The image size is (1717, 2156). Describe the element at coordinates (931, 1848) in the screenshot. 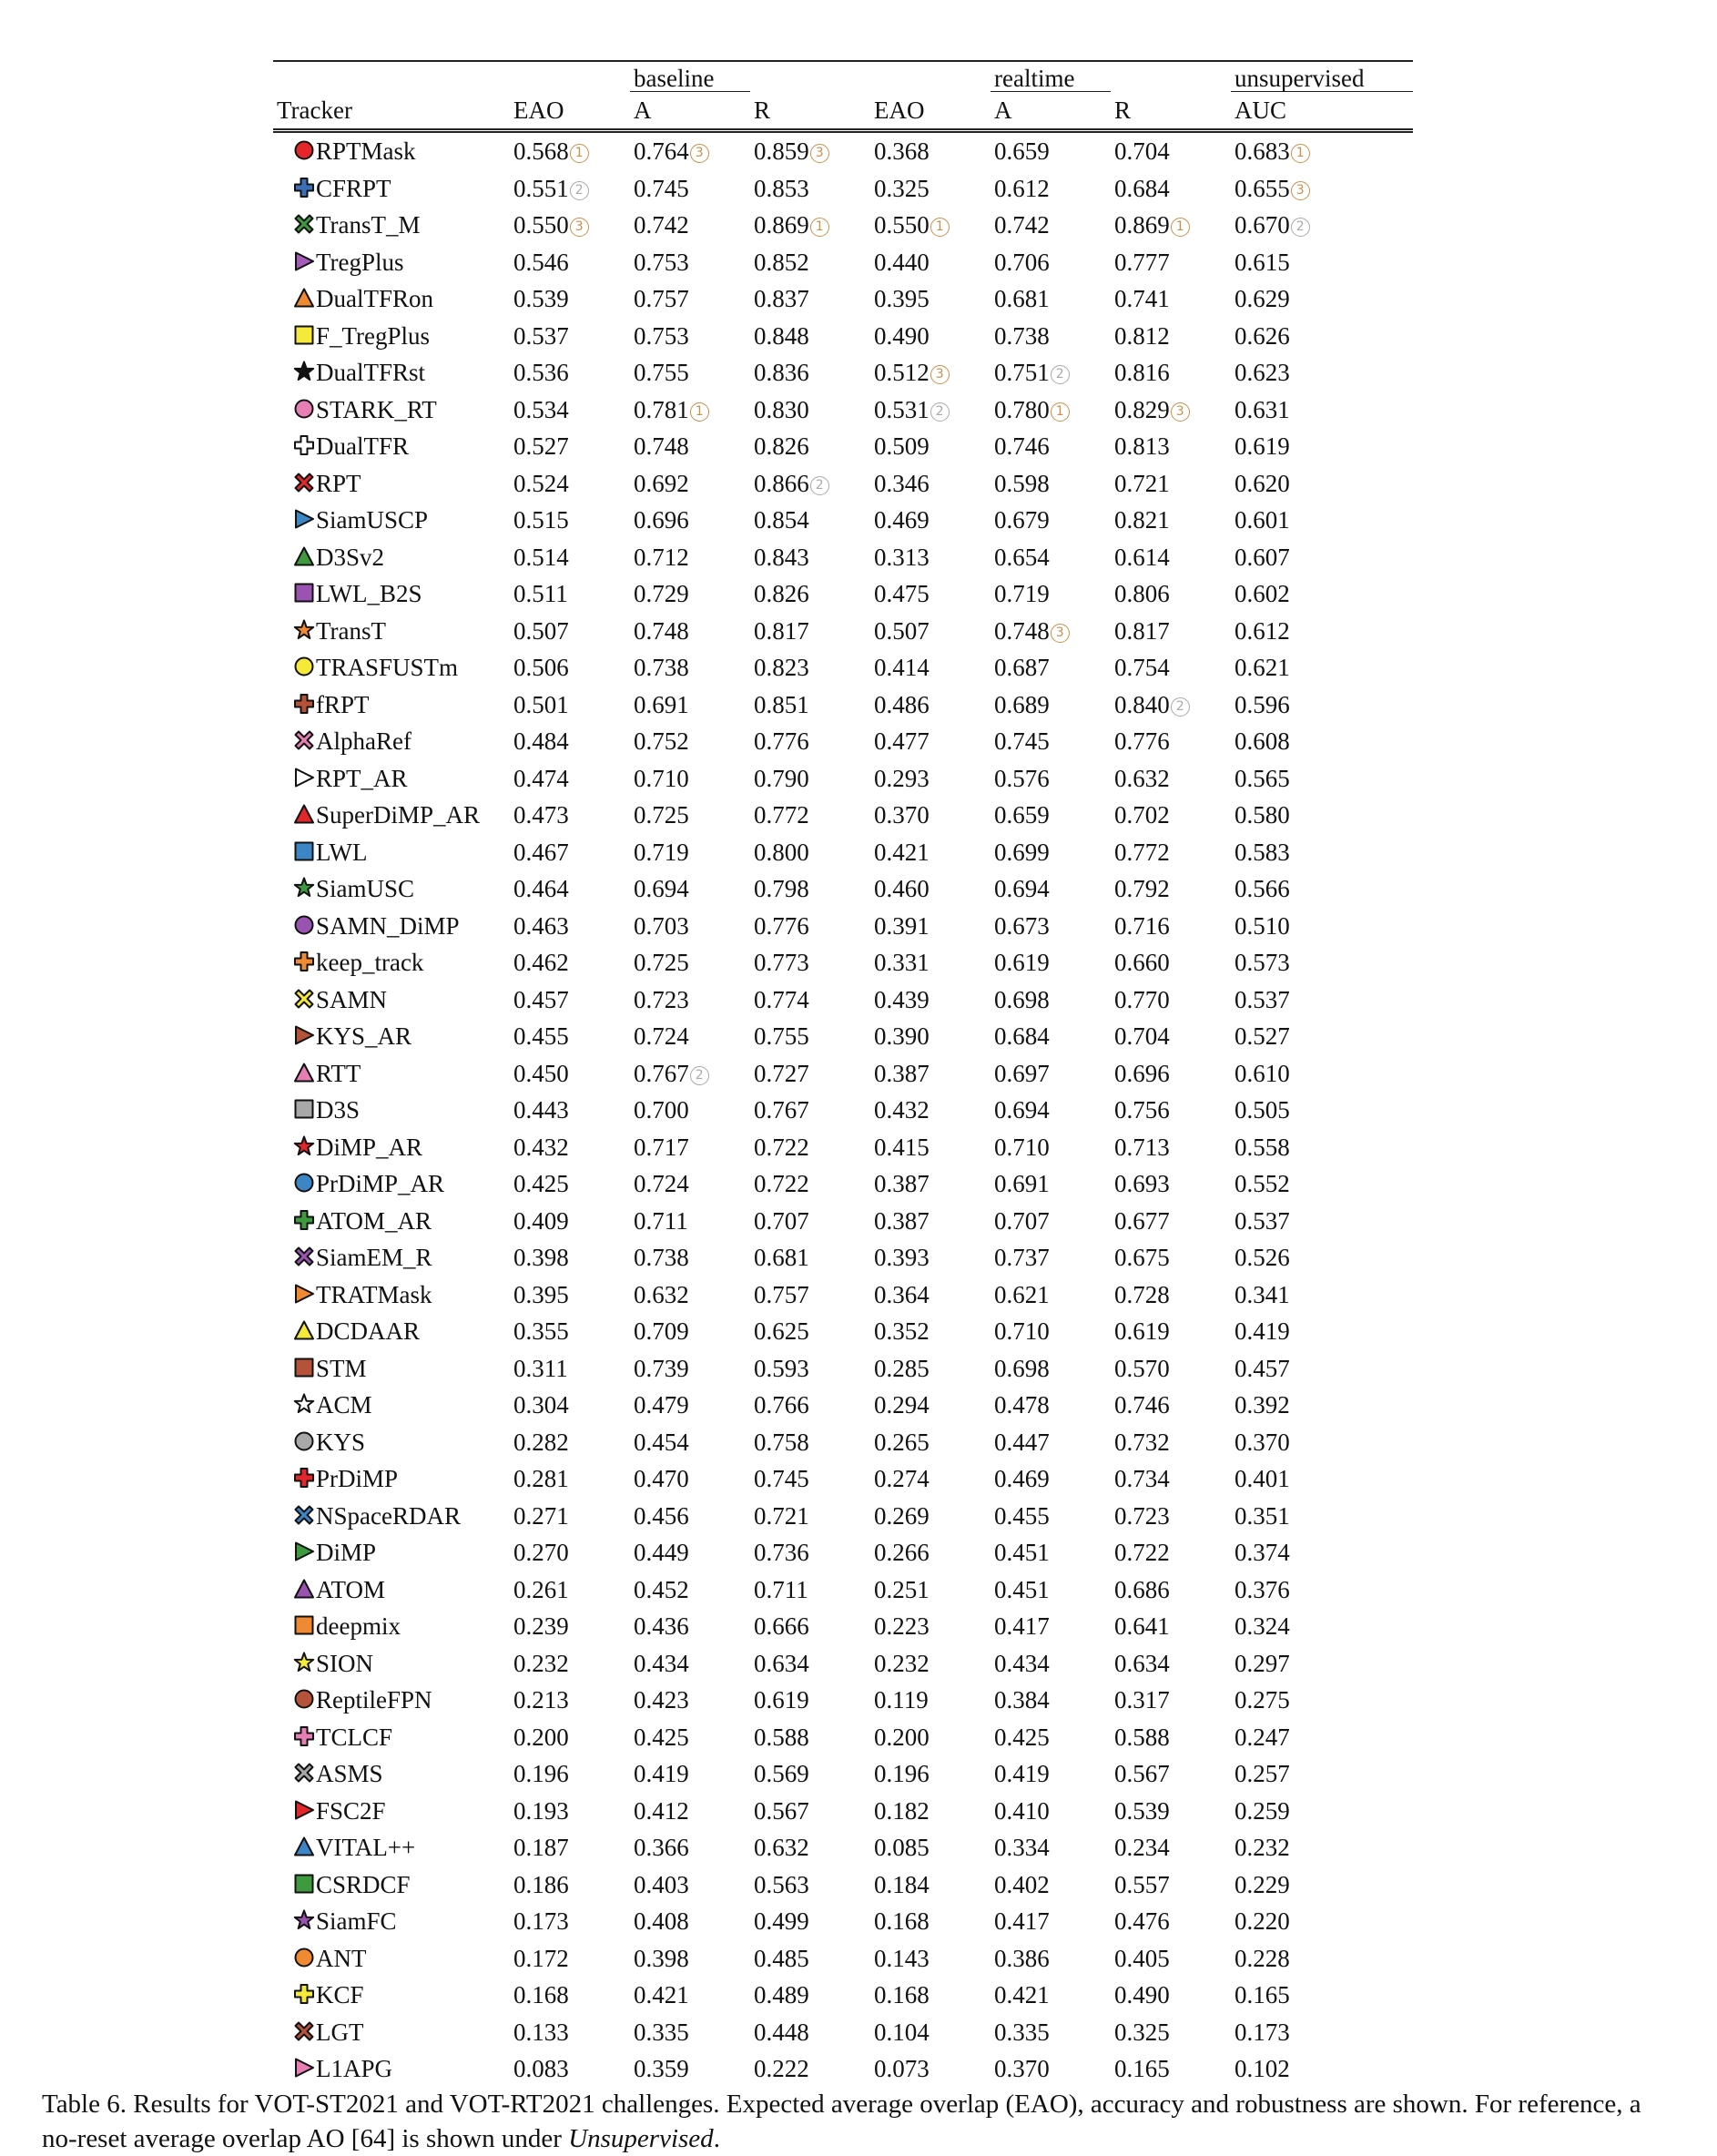

I see `cell-realtime-eao: 0.085` at that location.